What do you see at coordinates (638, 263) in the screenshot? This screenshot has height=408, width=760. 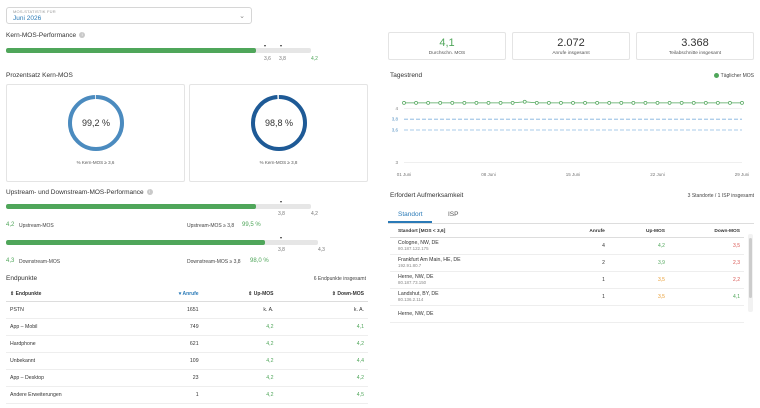 I see `location-up-mos: 3,9` at bounding box center [638, 263].